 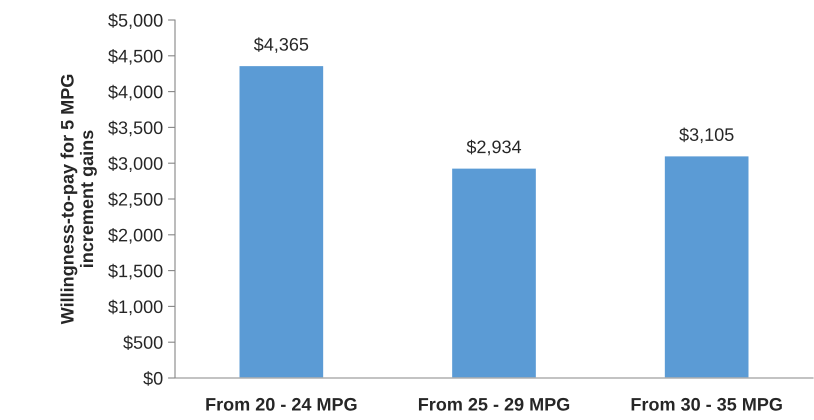 I want to click on y-tick-label: $5,000, so click(x=135, y=21).